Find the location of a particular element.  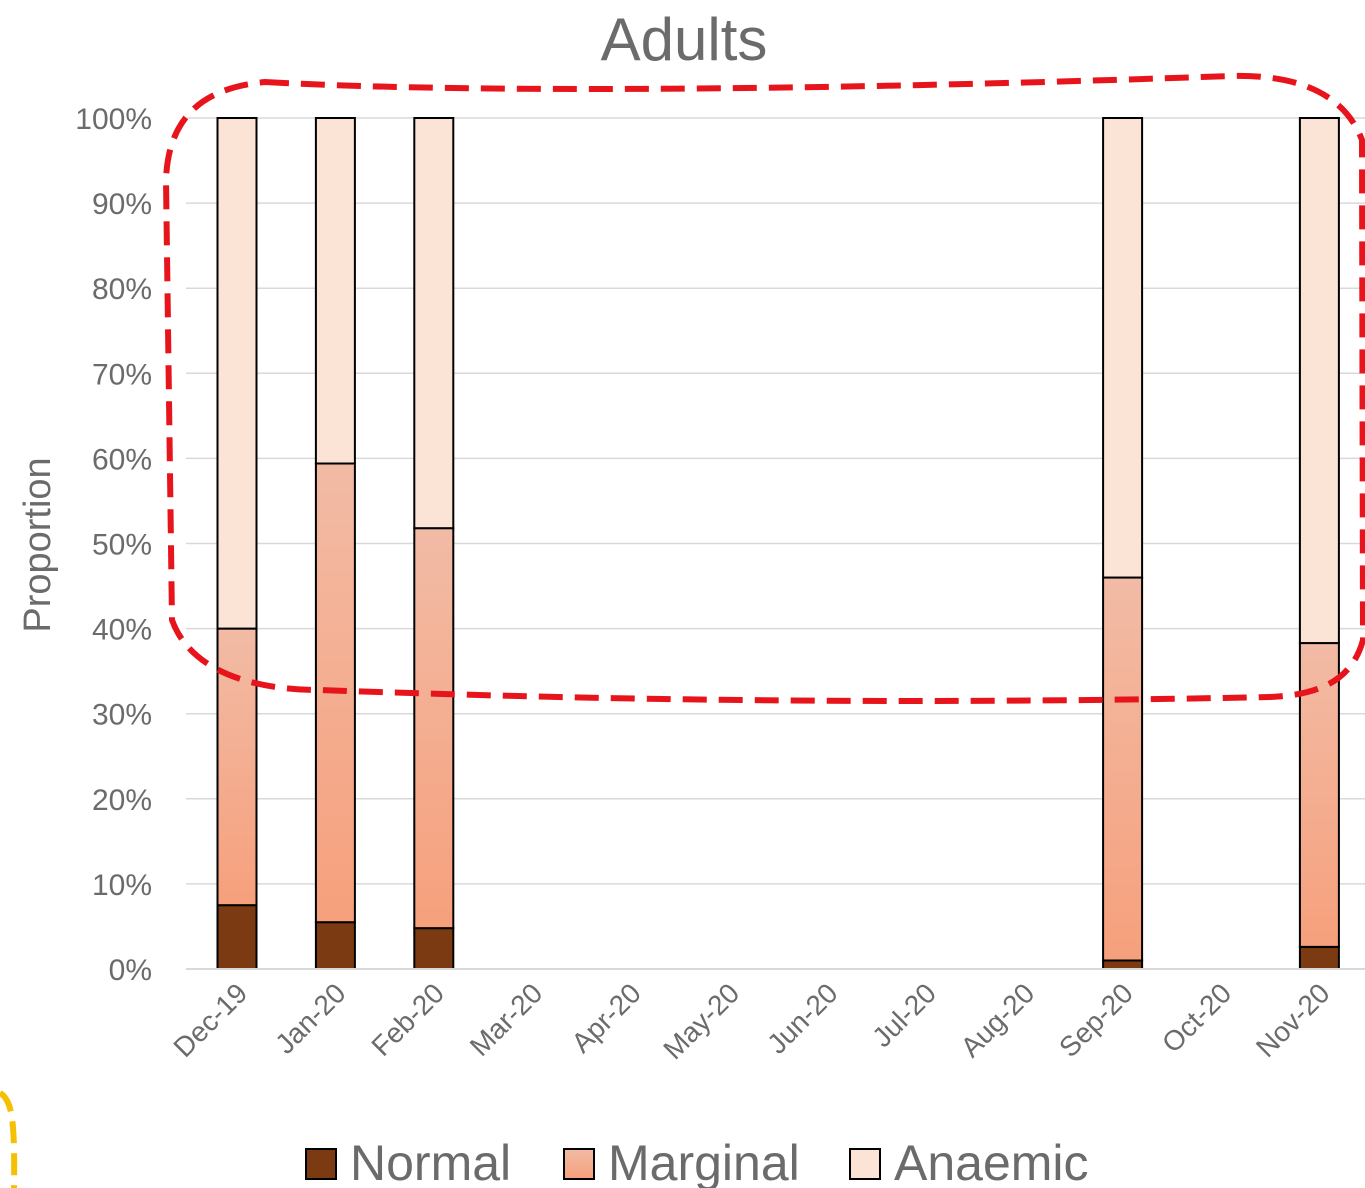

yellow-dashed-annotation-outline is located at coordinates (9, 1139).